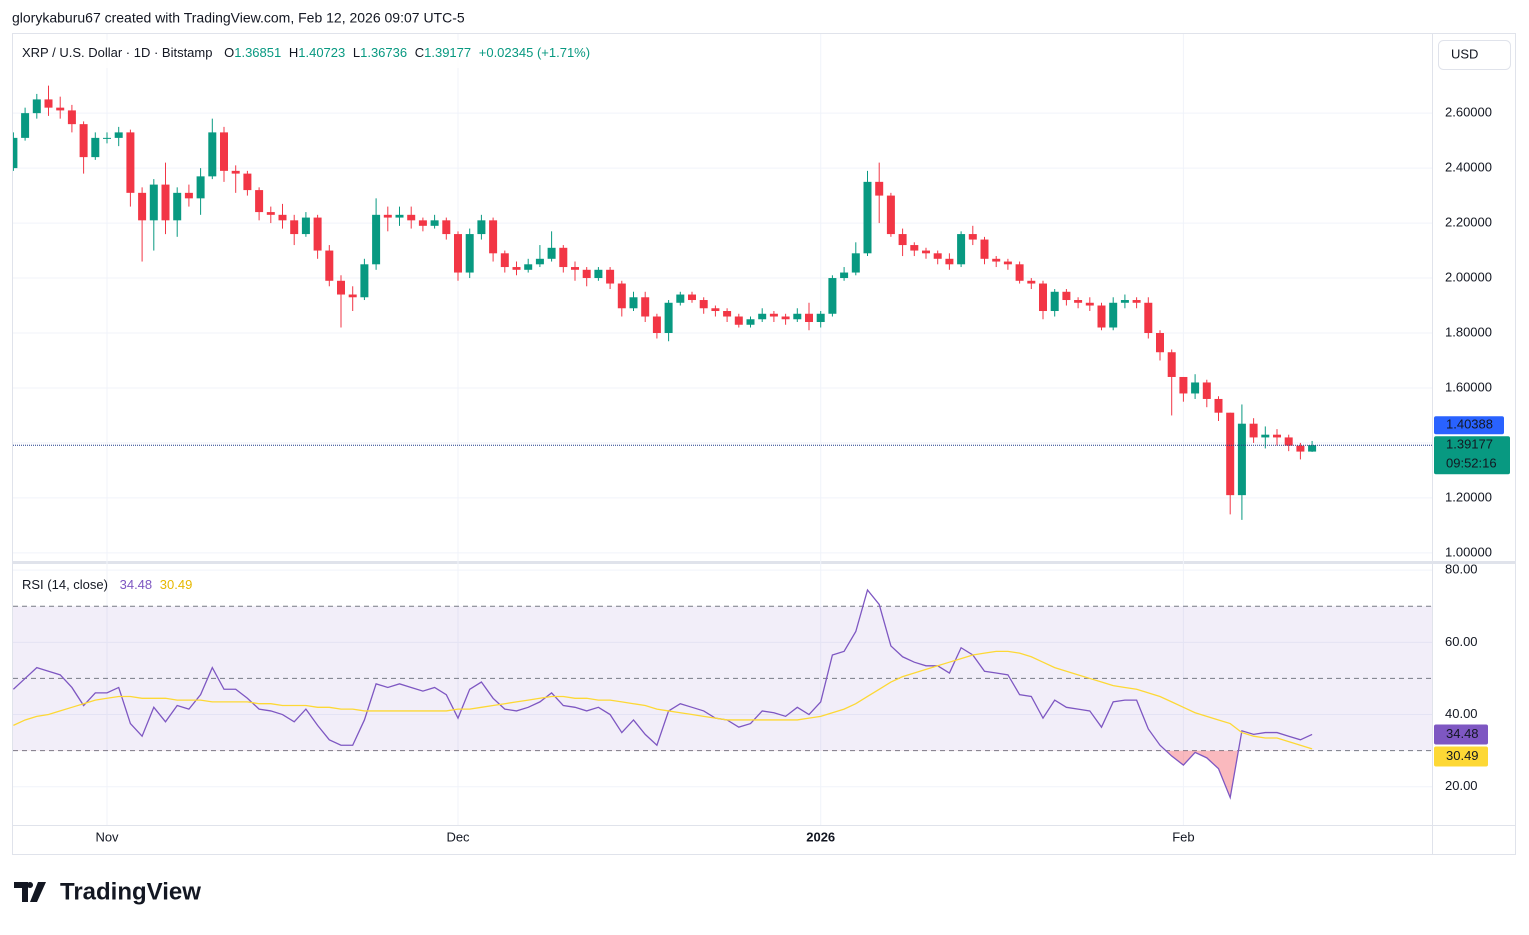 The image size is (1529, 935). Describe the element at coordinates (458, 836) in the screenshot. I see `x-tick-label: Dec` at that location.